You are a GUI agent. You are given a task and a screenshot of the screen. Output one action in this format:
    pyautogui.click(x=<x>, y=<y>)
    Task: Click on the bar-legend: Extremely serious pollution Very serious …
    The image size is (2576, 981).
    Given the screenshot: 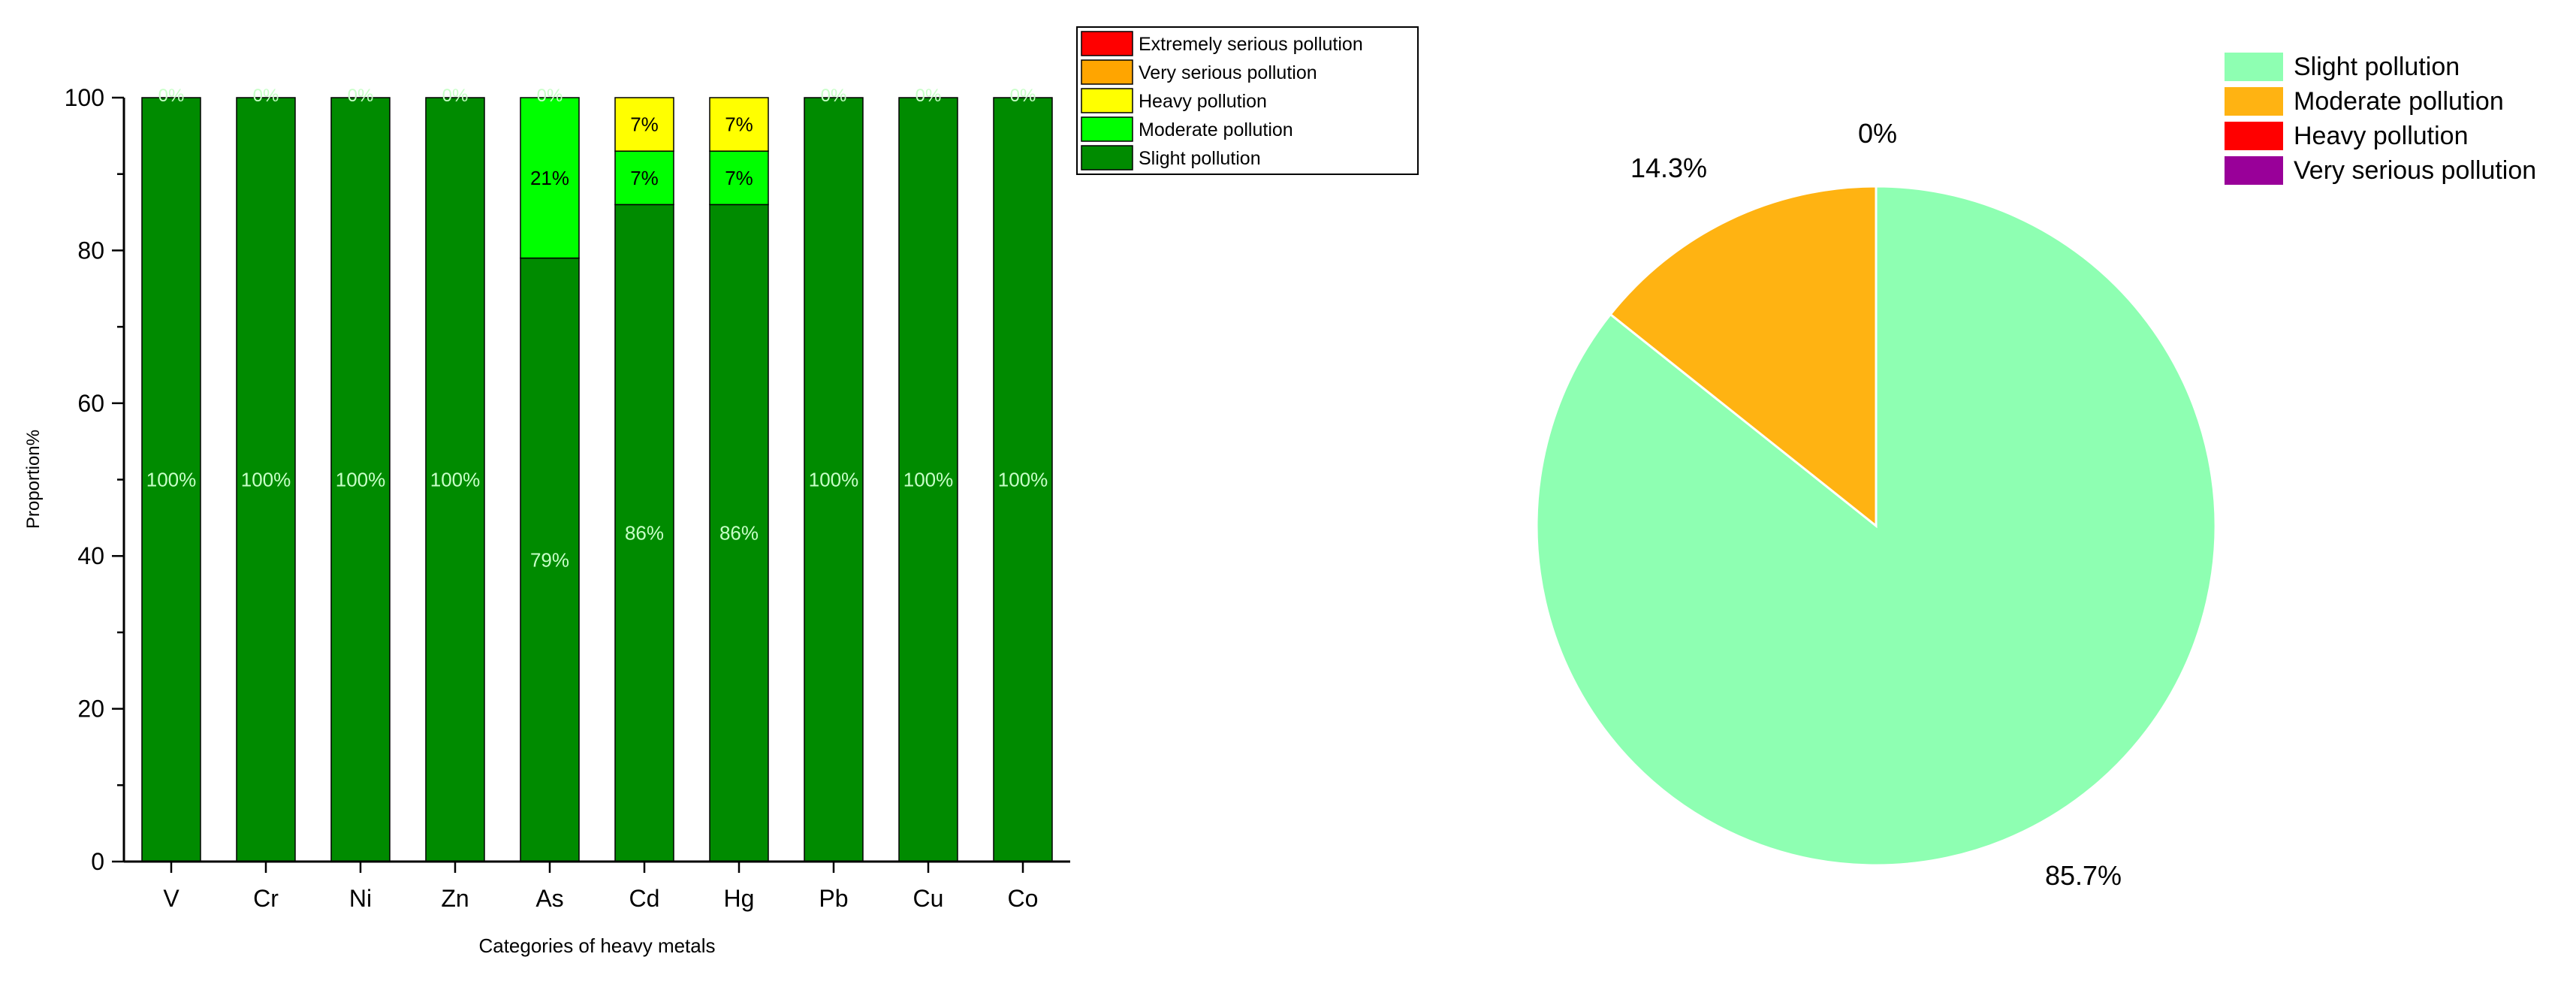 What is the action you would take?
    pyautogui.click(x=1247, y=100)
    